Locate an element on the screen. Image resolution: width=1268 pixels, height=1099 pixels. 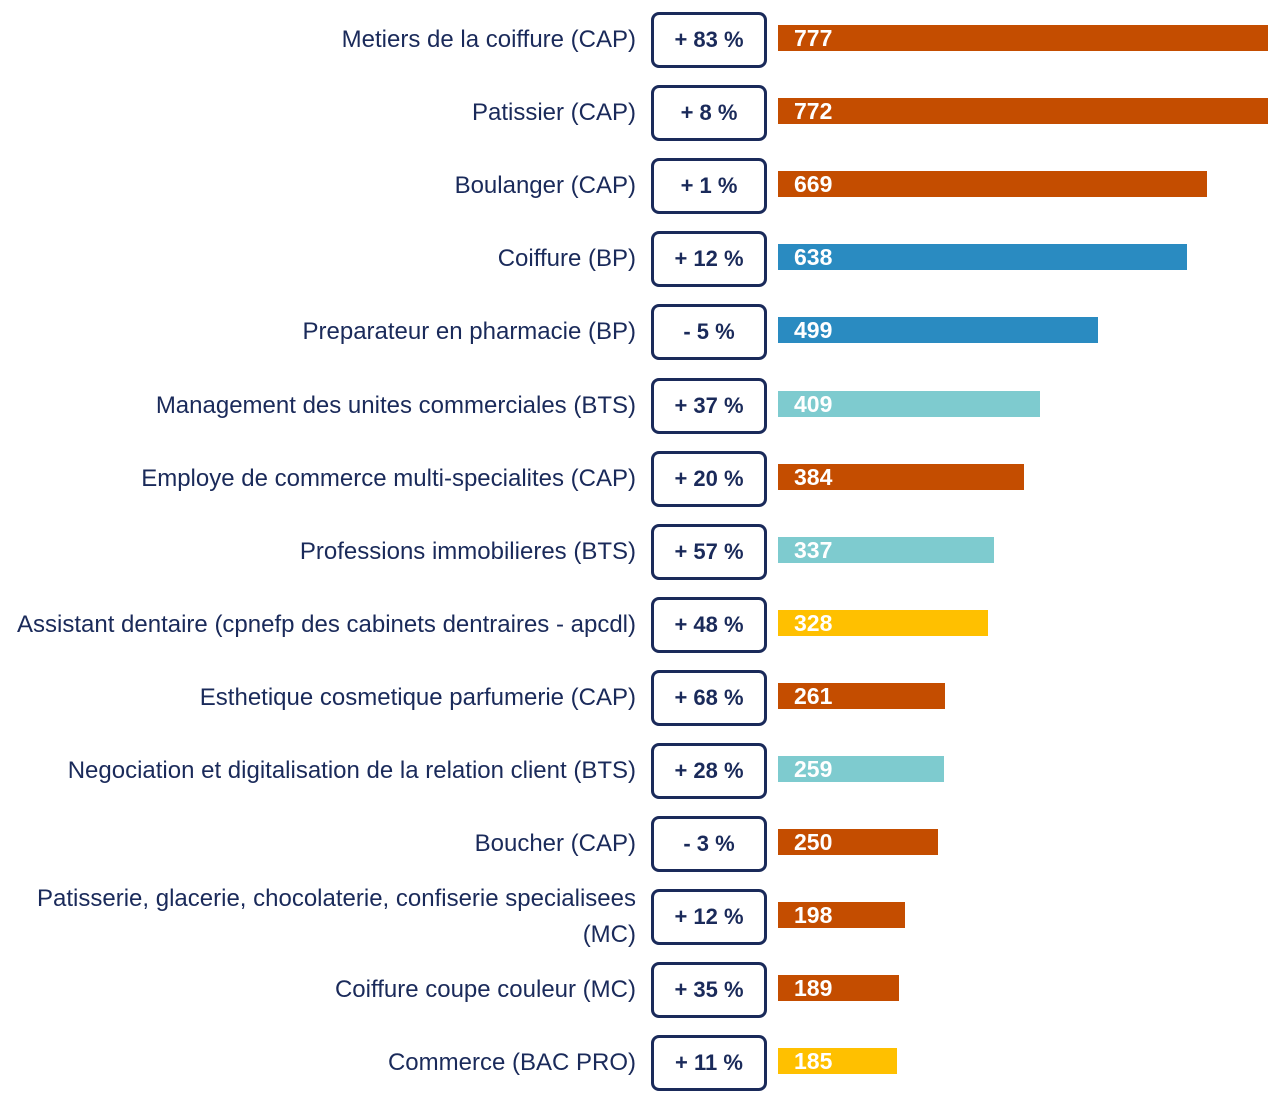
value-label: 777 is located at coordinates (813, 38).